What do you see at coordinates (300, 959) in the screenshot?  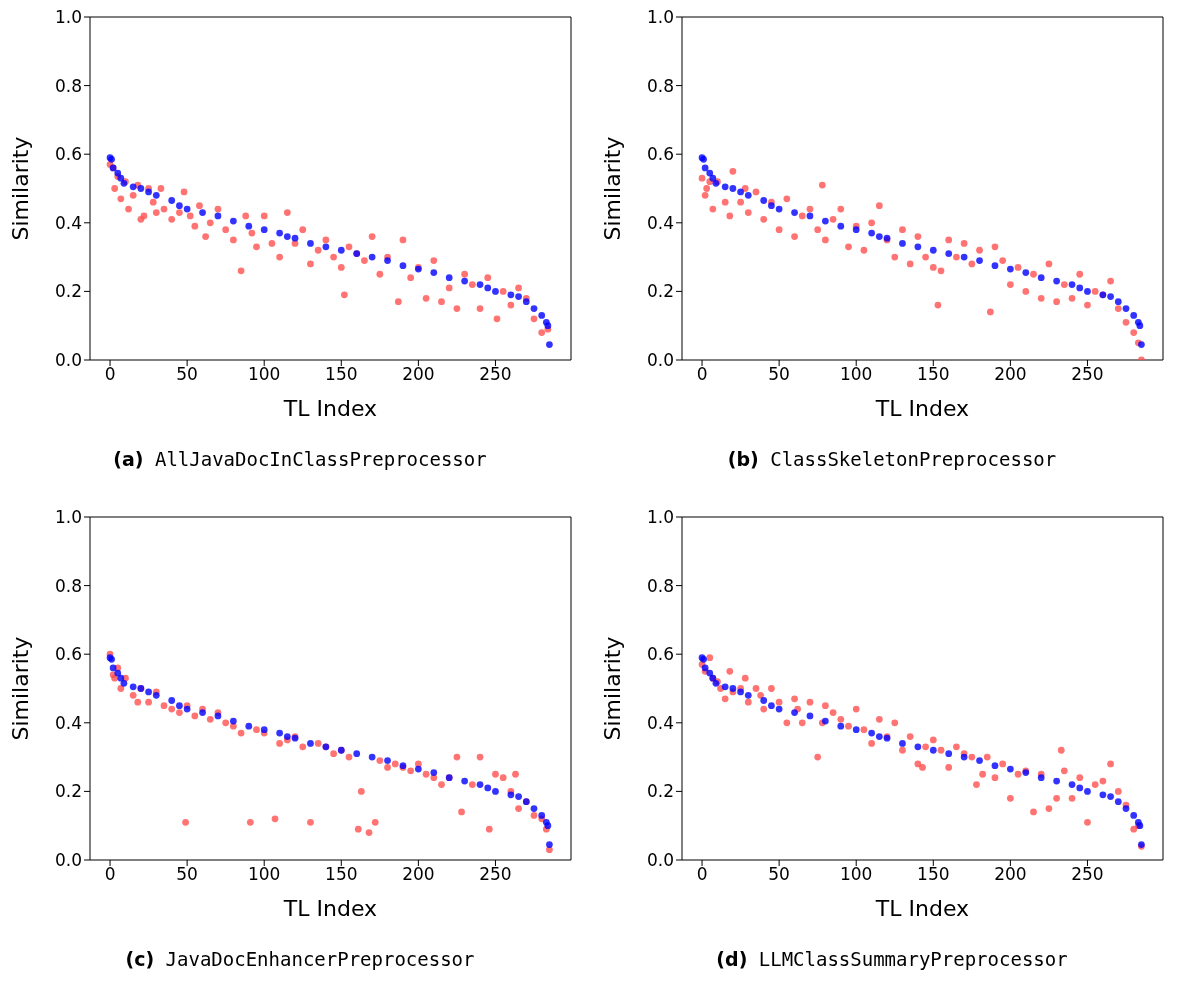 I see `text: (c) JavaDocEnhancerPreprocessor` at bounding box center [300, 959].